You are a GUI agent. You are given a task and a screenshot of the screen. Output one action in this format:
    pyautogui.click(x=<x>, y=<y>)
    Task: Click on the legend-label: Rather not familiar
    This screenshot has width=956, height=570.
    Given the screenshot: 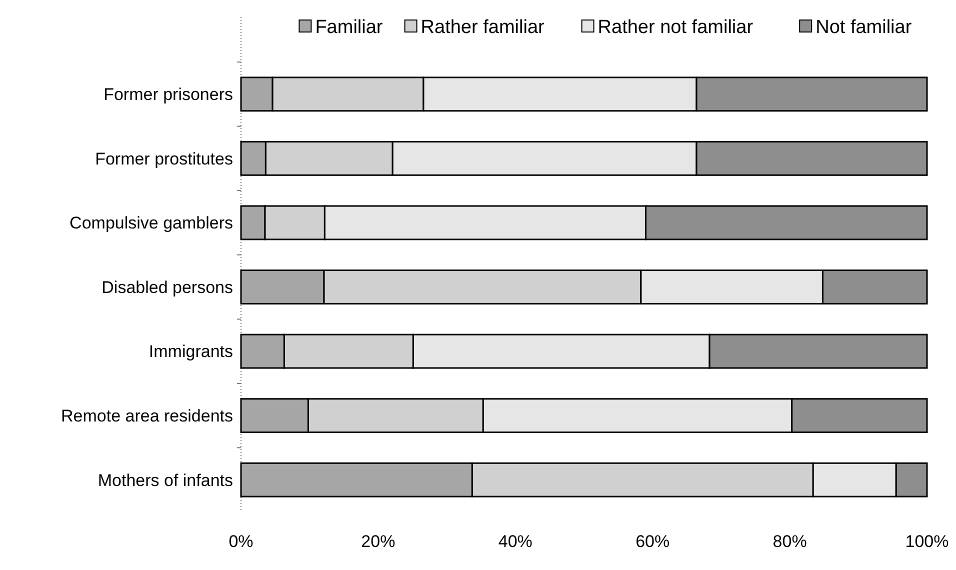 What is the action you would take?
    pyautogui.click(x=676, y=27)
    